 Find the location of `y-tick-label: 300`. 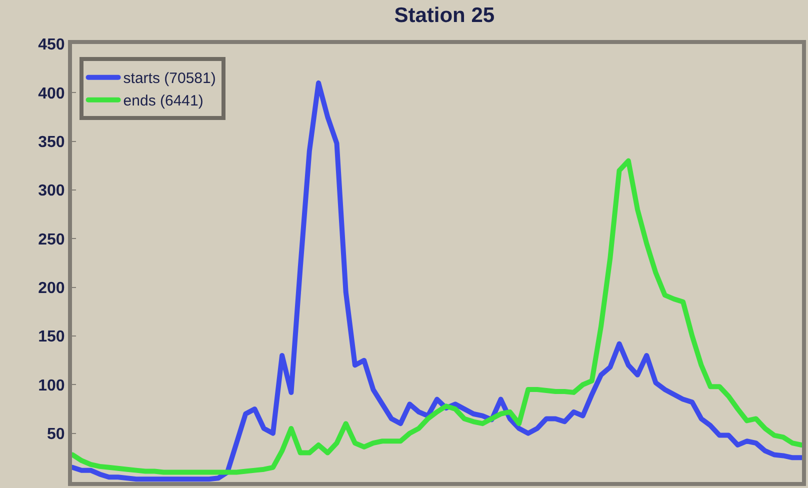

y-tick-label: 300 is located at coordinates (51, 191).